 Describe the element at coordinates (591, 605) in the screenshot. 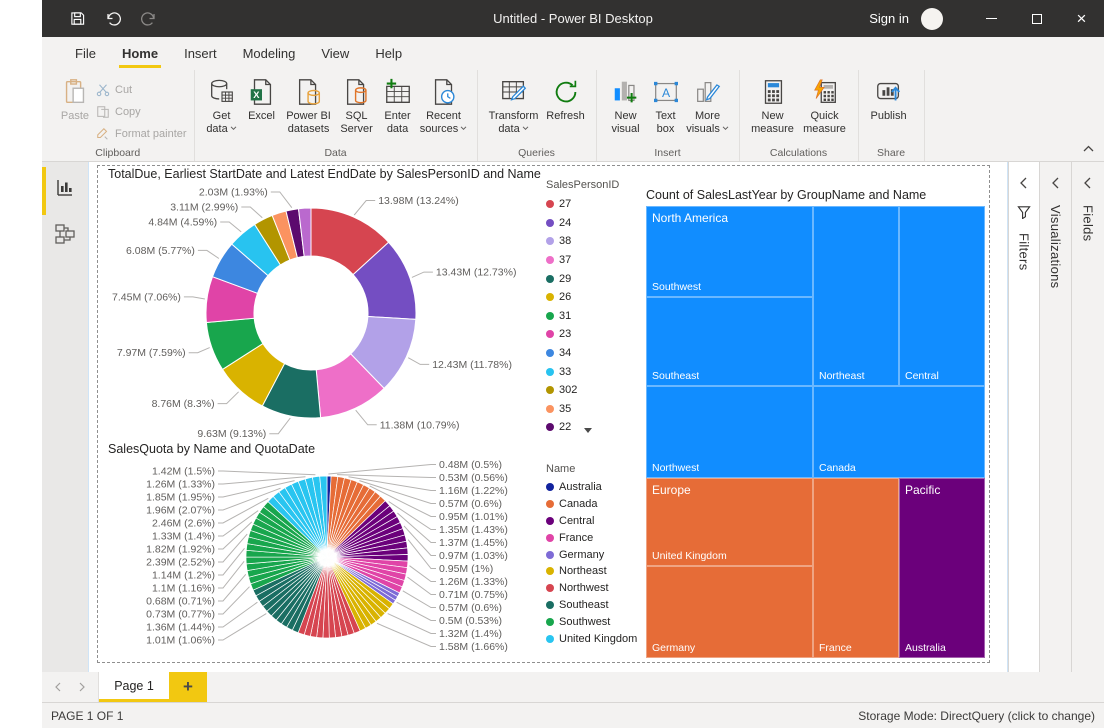

I see `legend-item: Southeast` at that location.